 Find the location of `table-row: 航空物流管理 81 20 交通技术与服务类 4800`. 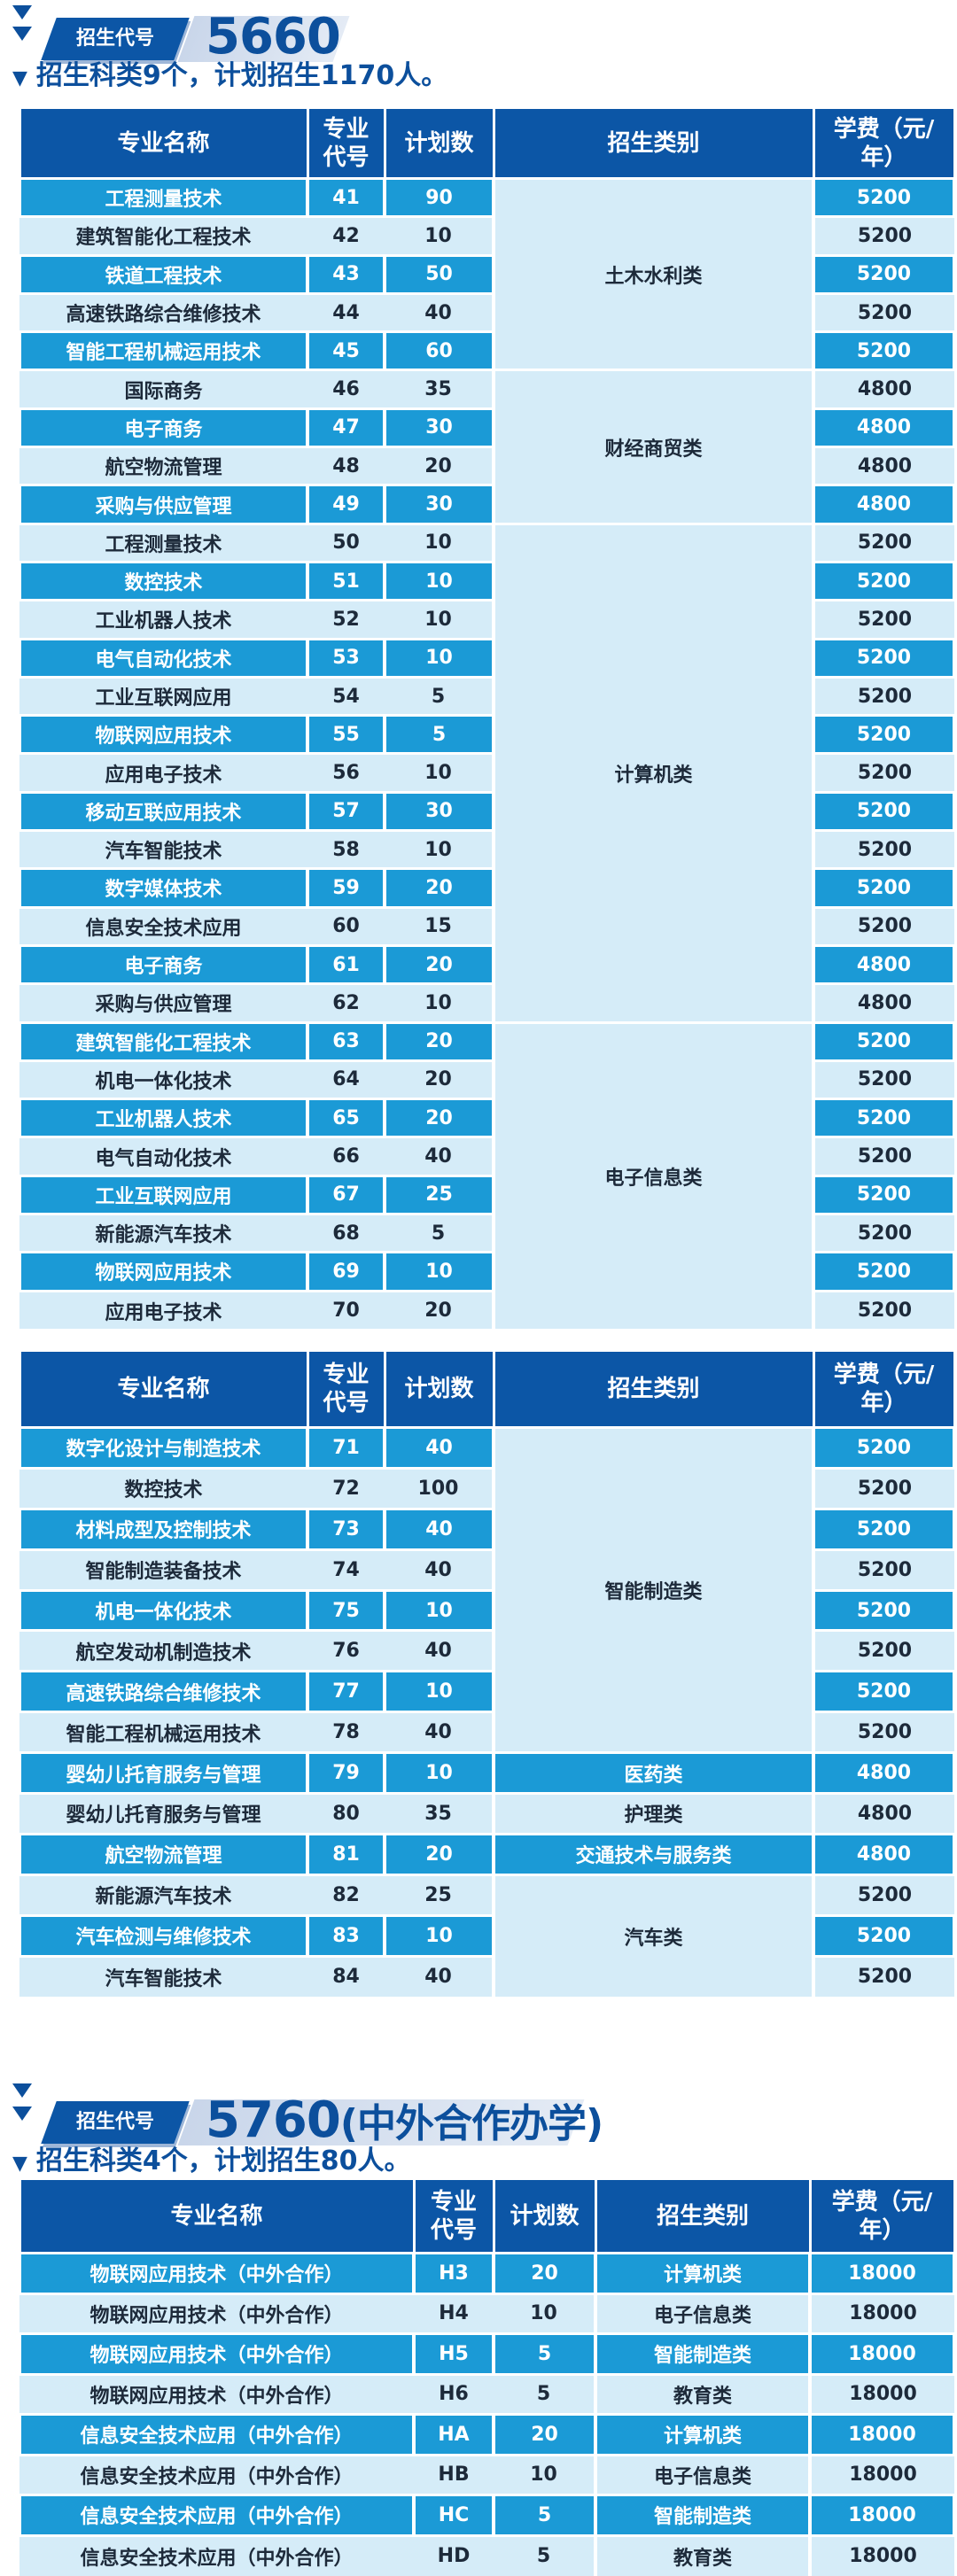

table-row: 航空物流管理 81 20 交通技术与服务类 4800 is located at coordinates (487, 1853).